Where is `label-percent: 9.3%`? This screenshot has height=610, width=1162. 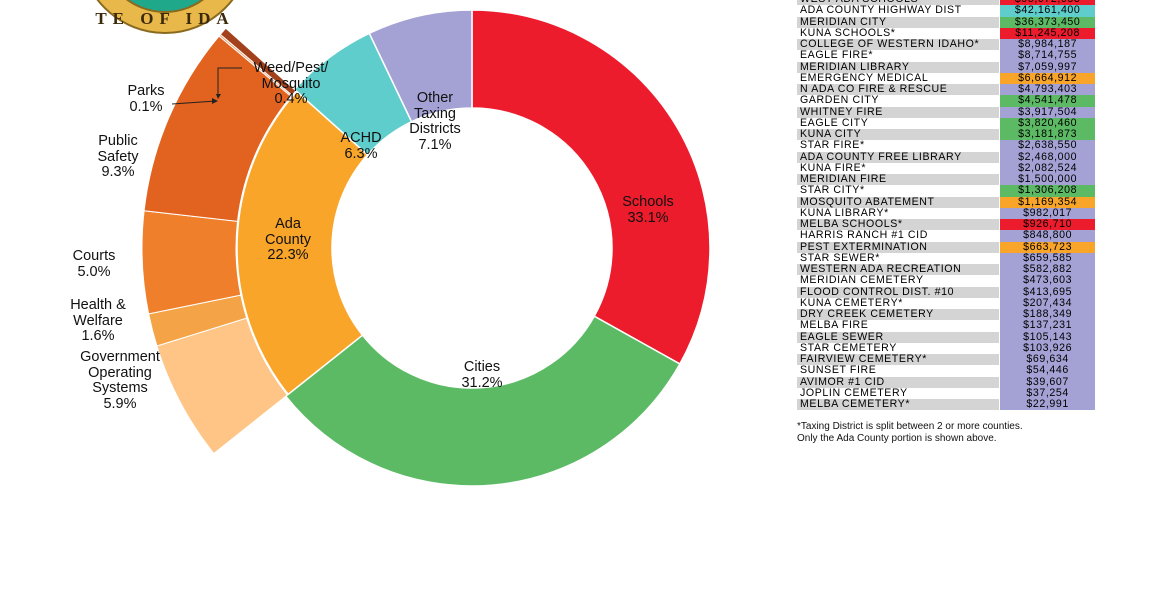
label-percent: 9.3% is located at coordinates (118, 172).